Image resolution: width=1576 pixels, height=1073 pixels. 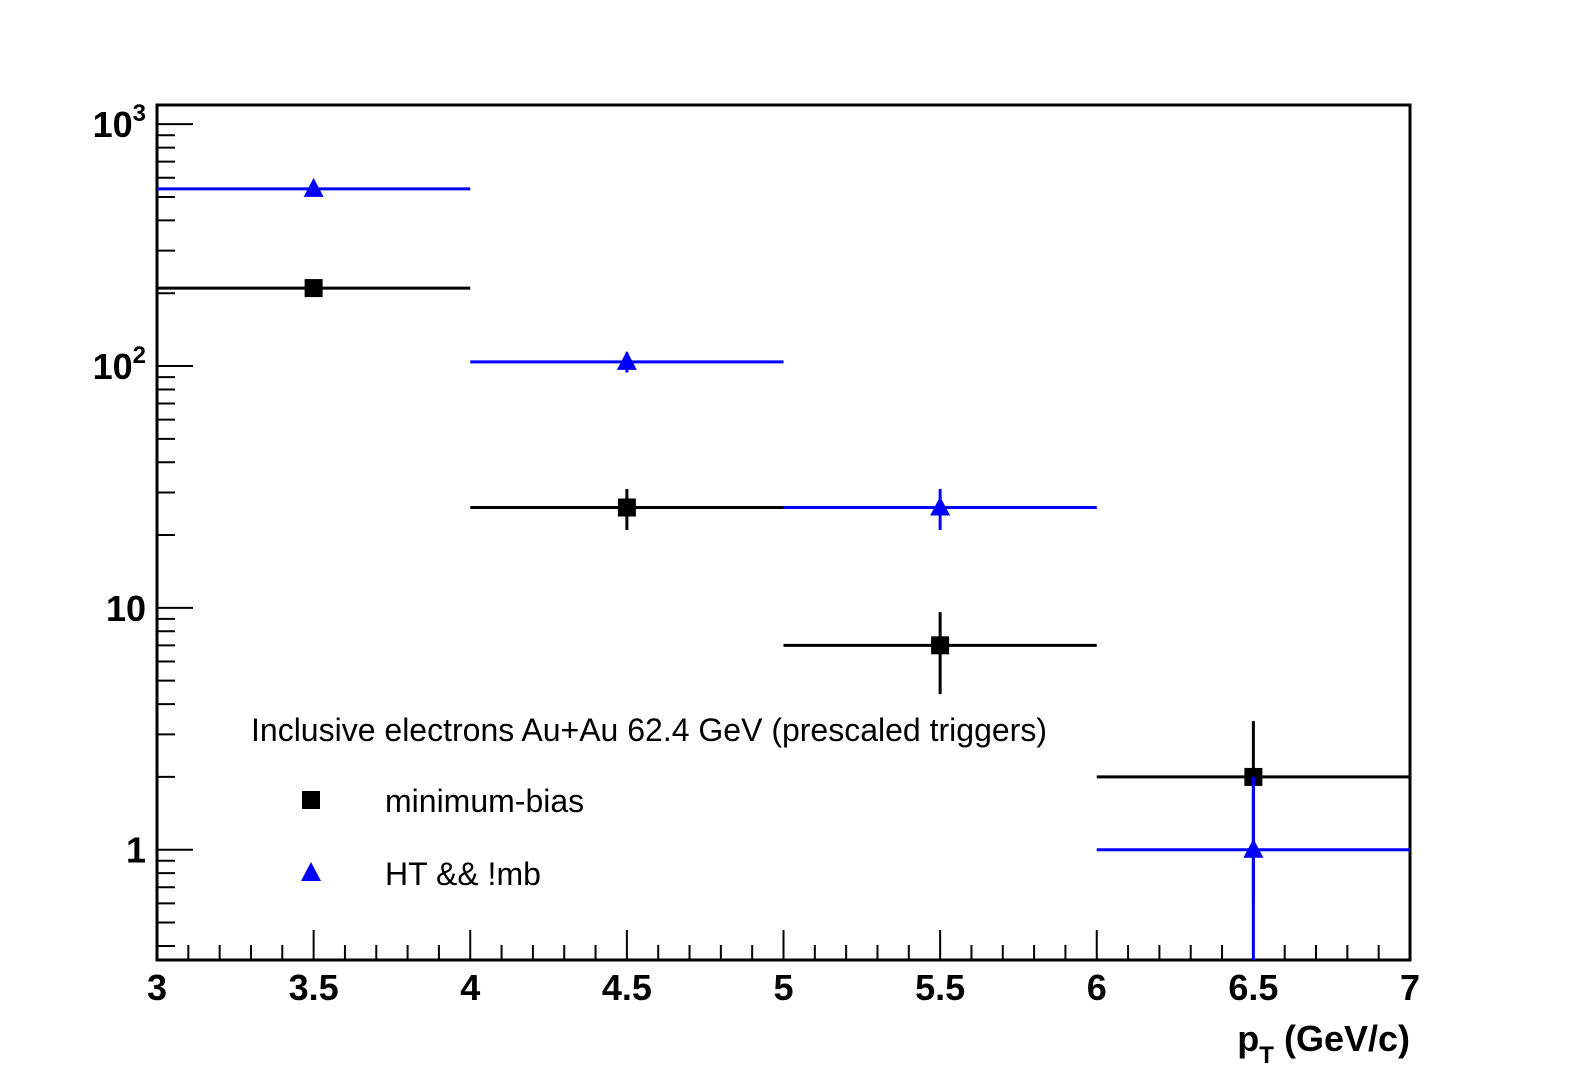 I want to click on x-tick-label: 4, so click(x=470, y=987).